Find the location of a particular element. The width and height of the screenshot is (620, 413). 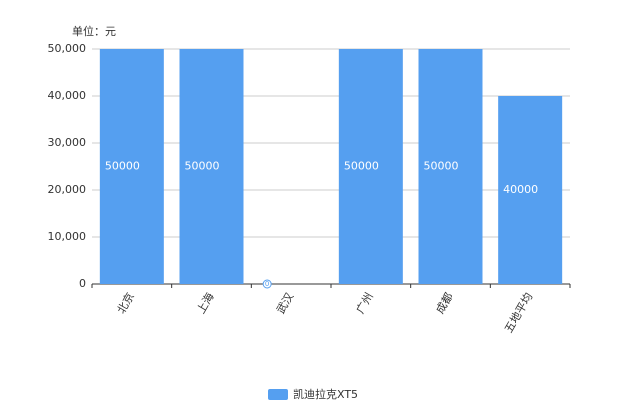

x-tick-label: 五地平均 is located at coordinates (518, 313).